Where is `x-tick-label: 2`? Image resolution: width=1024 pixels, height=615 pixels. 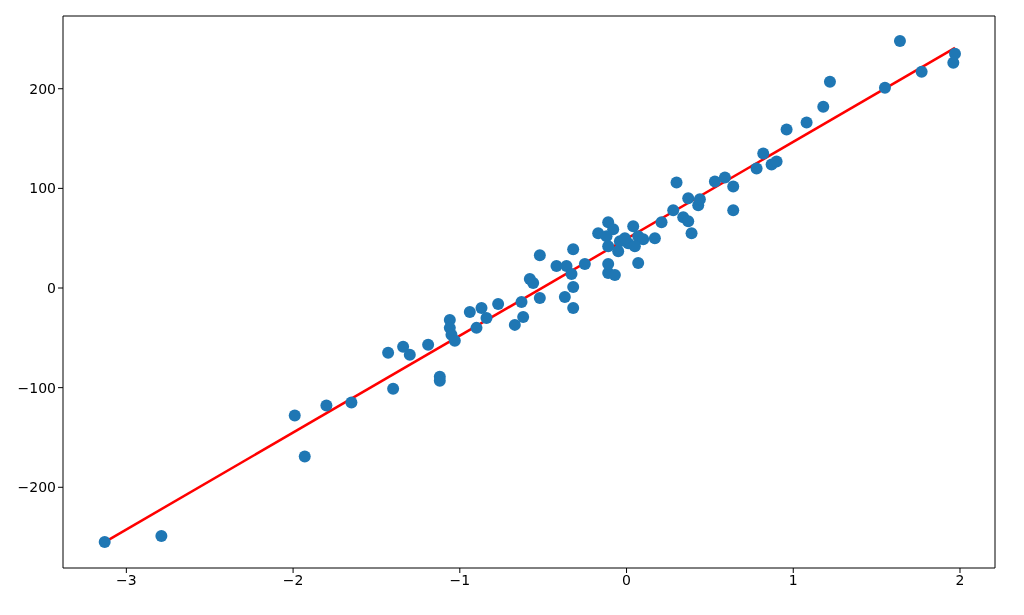 x-tick-label: 2 is located at coordinates (960, 579).